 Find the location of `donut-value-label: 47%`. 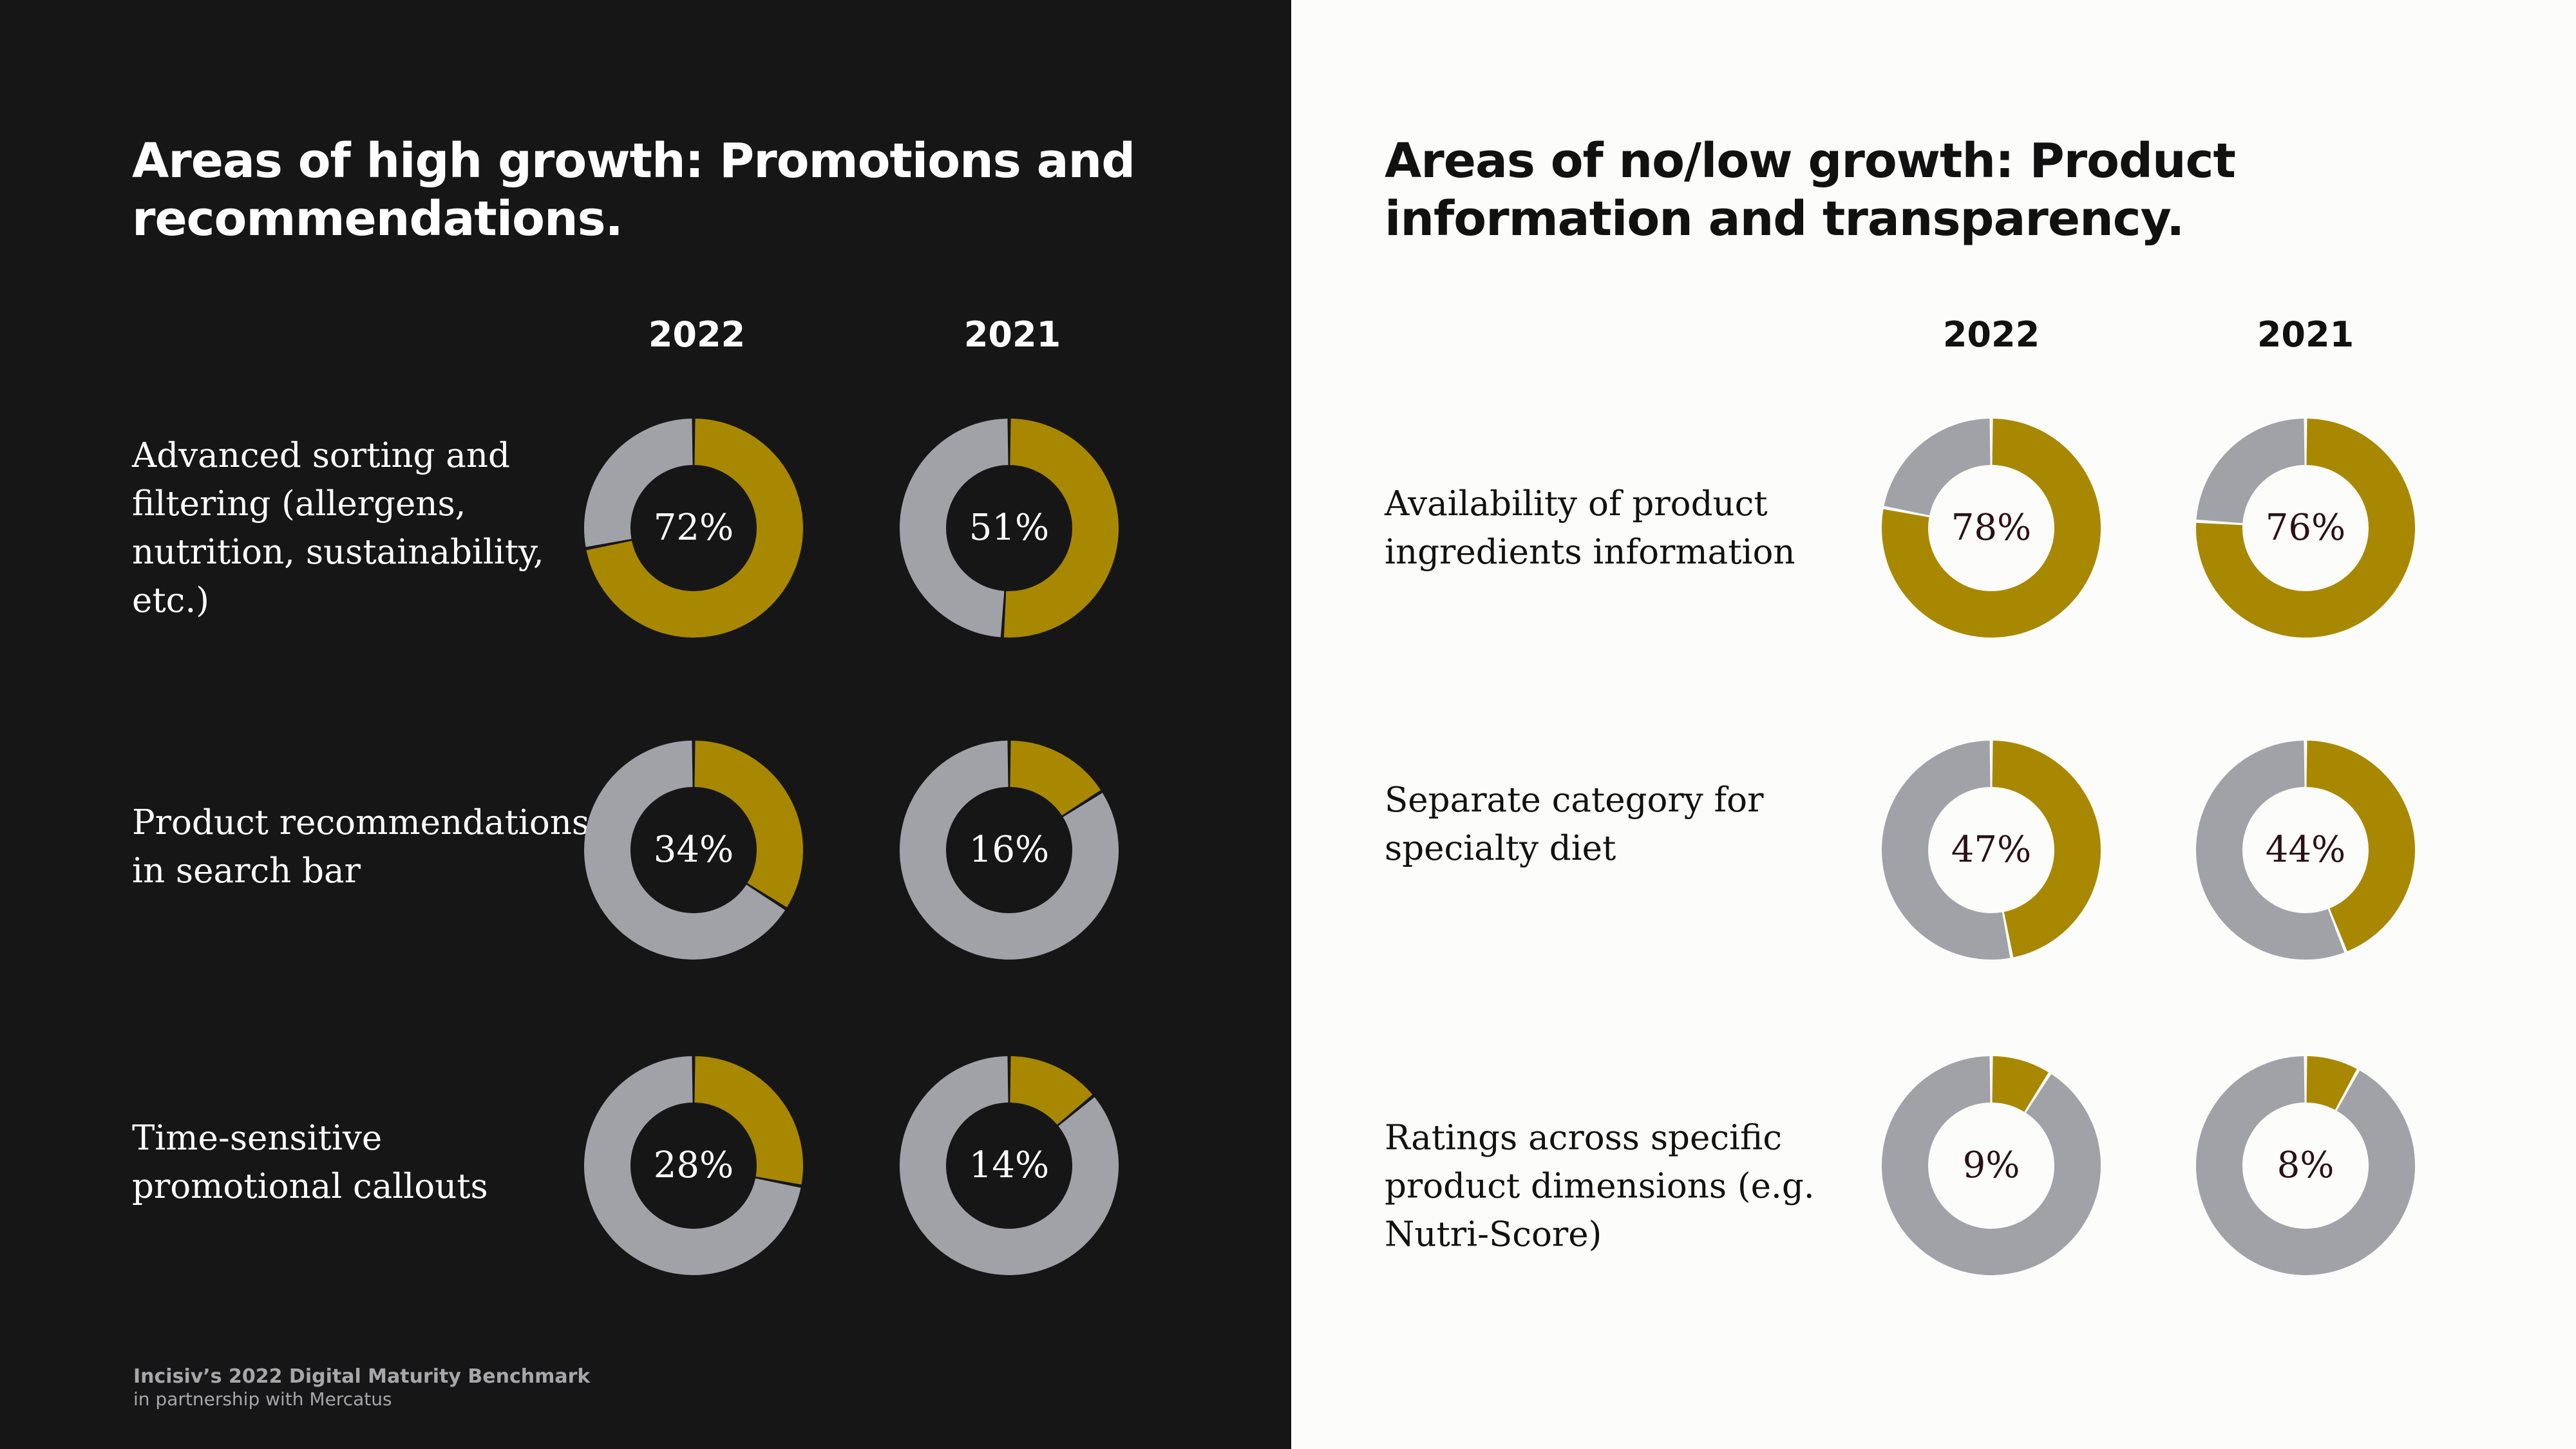

donut-value-label: 47% is located at coordinates (1991, 850).